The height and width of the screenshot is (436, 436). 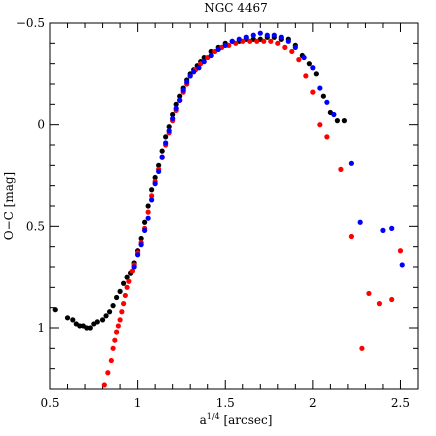 I want to click on x-axis-label: a1/4 [arcsec], so click(x=236, y=419).